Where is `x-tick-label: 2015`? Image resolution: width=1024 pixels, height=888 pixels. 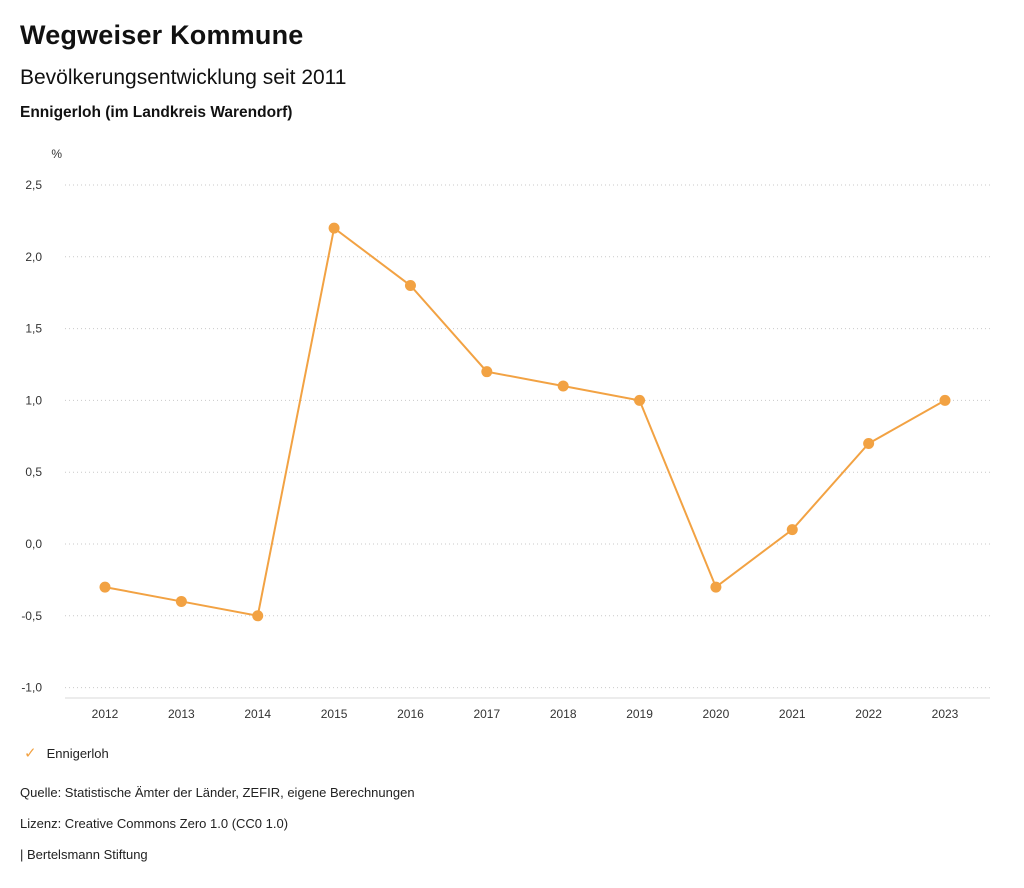 x-tick-label: 2015 is located at coordinates (334, 714).